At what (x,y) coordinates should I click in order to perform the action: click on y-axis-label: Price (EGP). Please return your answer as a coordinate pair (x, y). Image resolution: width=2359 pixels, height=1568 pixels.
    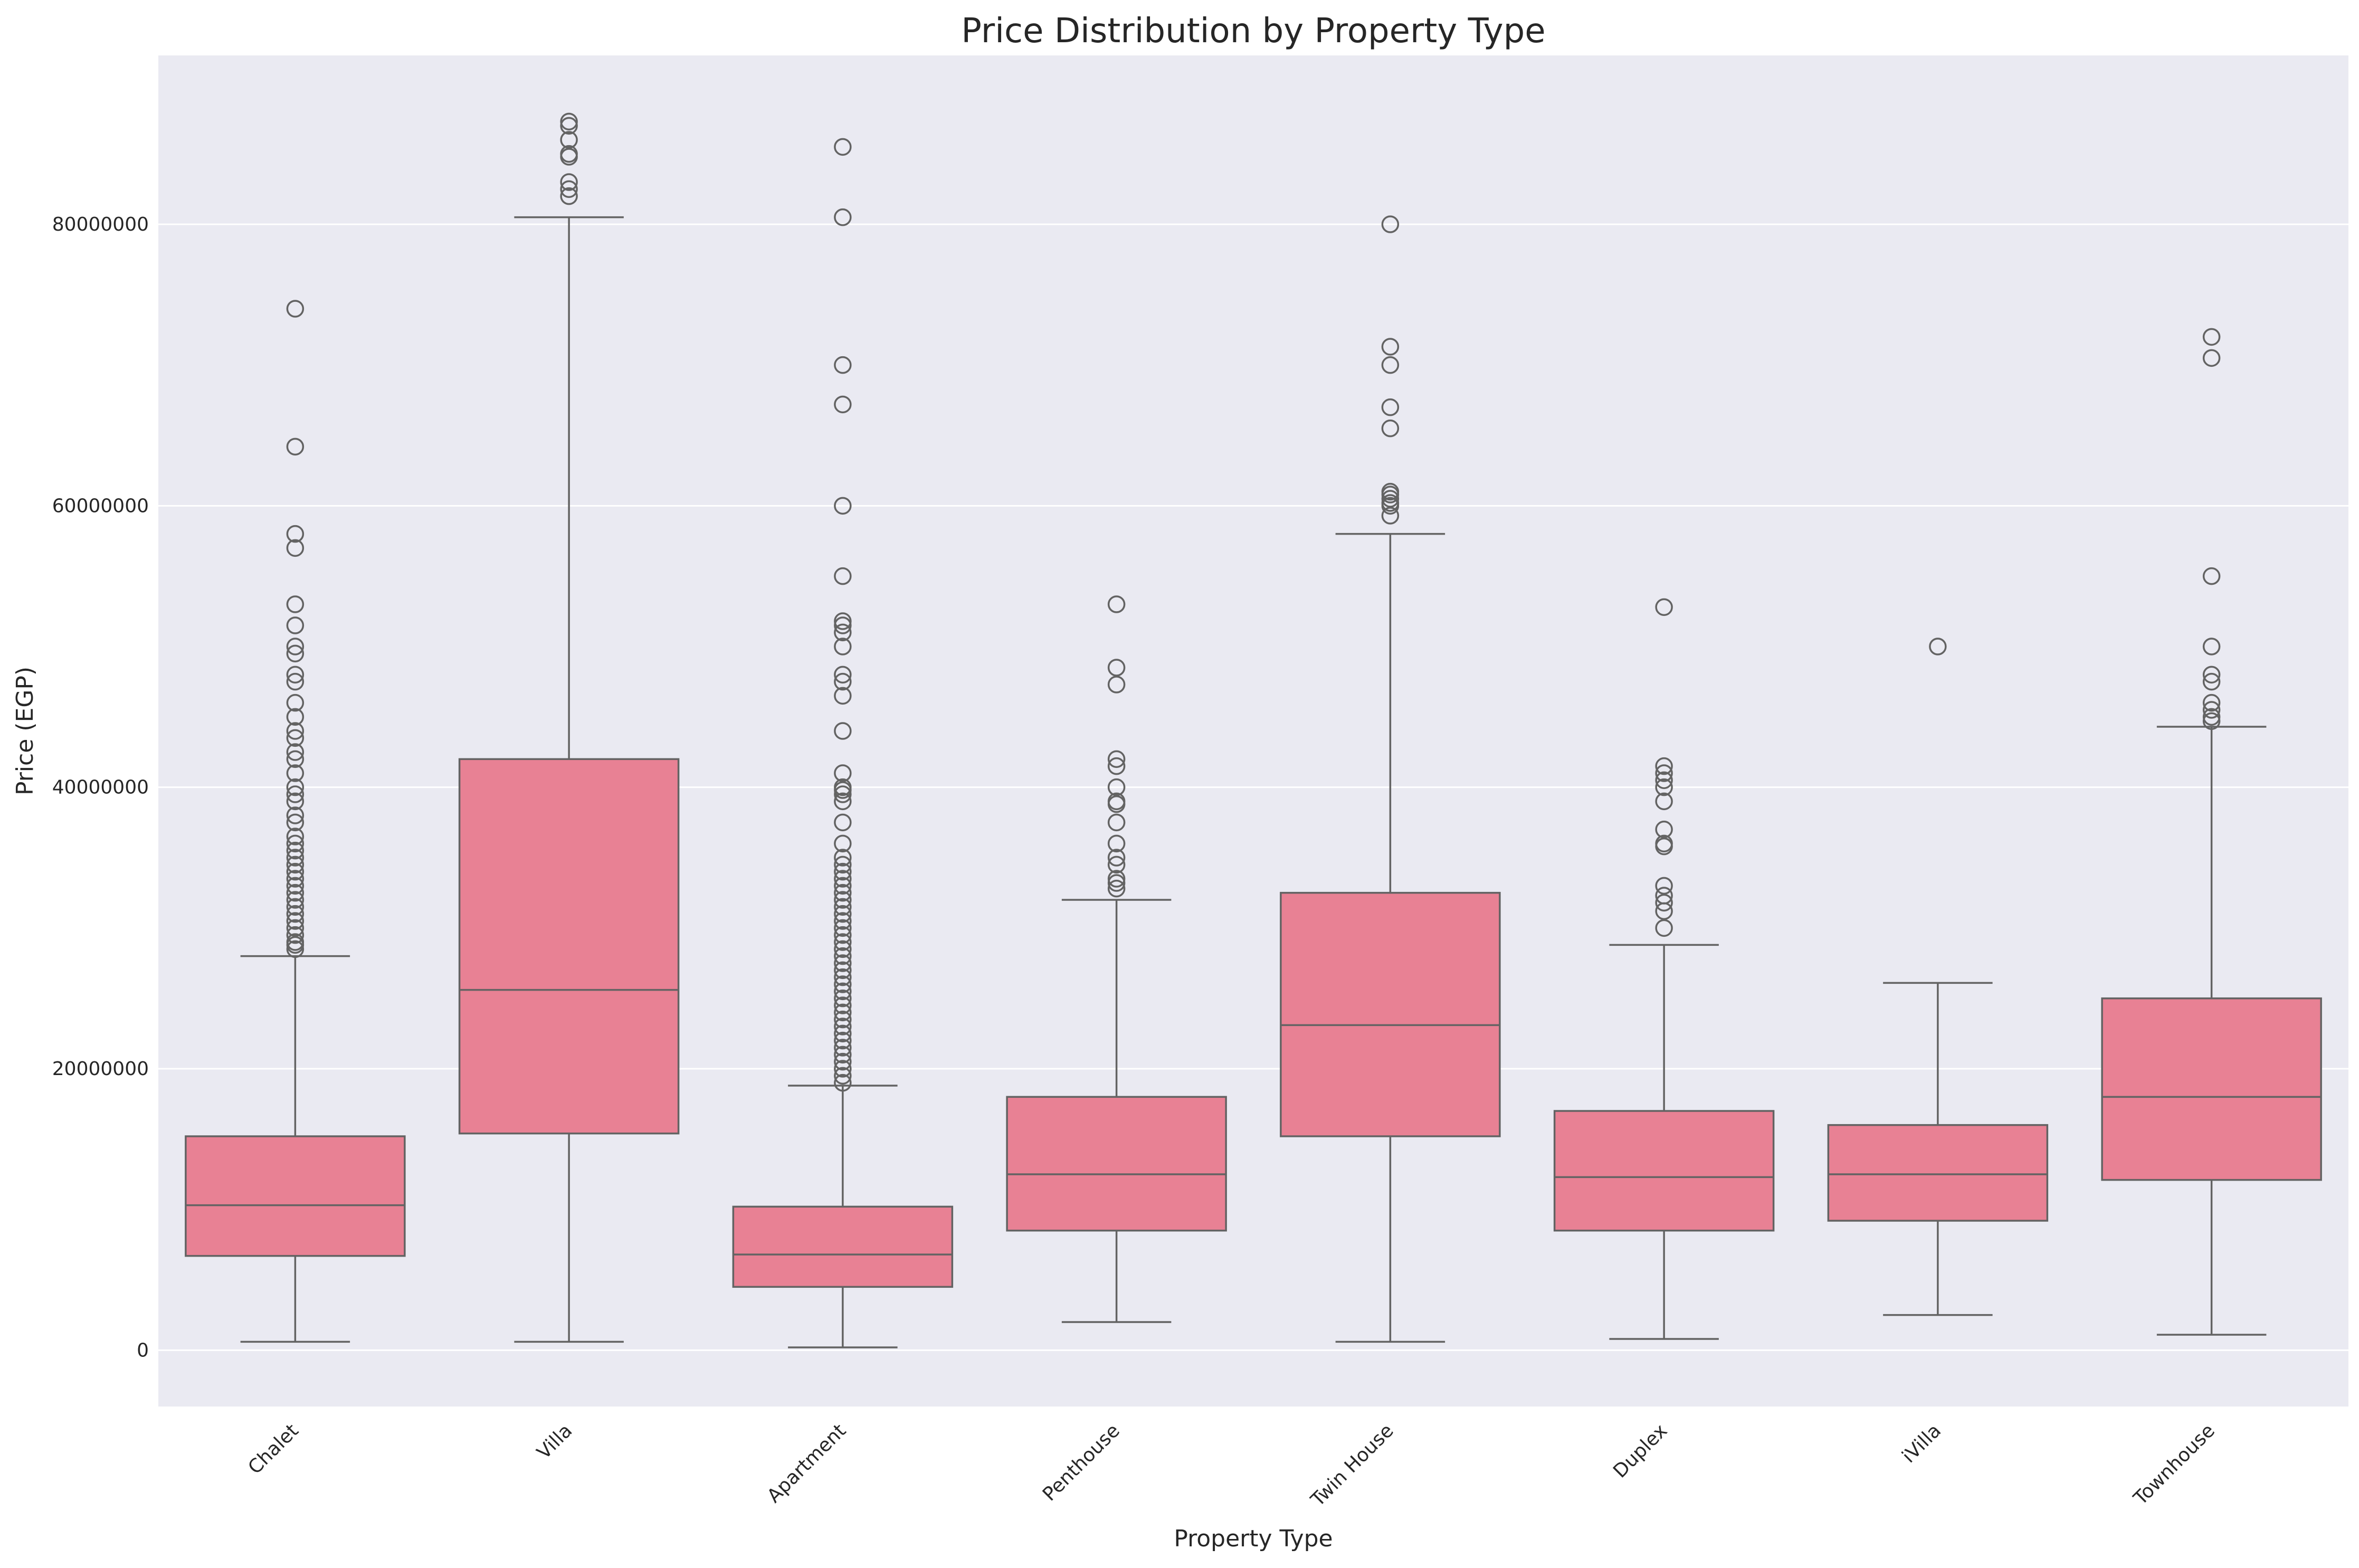
    Looking at the image, I should click on (25, 731).